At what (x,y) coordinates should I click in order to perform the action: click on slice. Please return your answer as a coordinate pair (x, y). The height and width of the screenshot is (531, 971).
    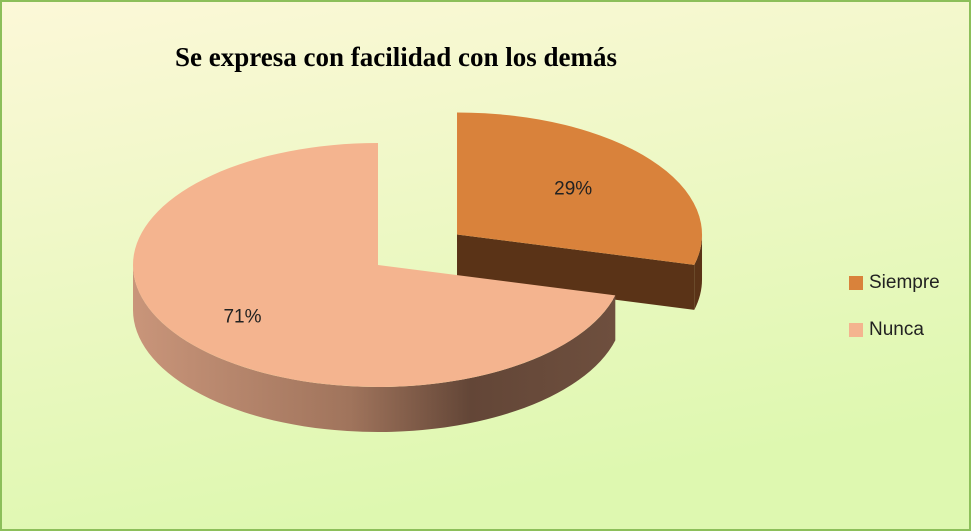
    Looking at the image, I should click on (580, 188).